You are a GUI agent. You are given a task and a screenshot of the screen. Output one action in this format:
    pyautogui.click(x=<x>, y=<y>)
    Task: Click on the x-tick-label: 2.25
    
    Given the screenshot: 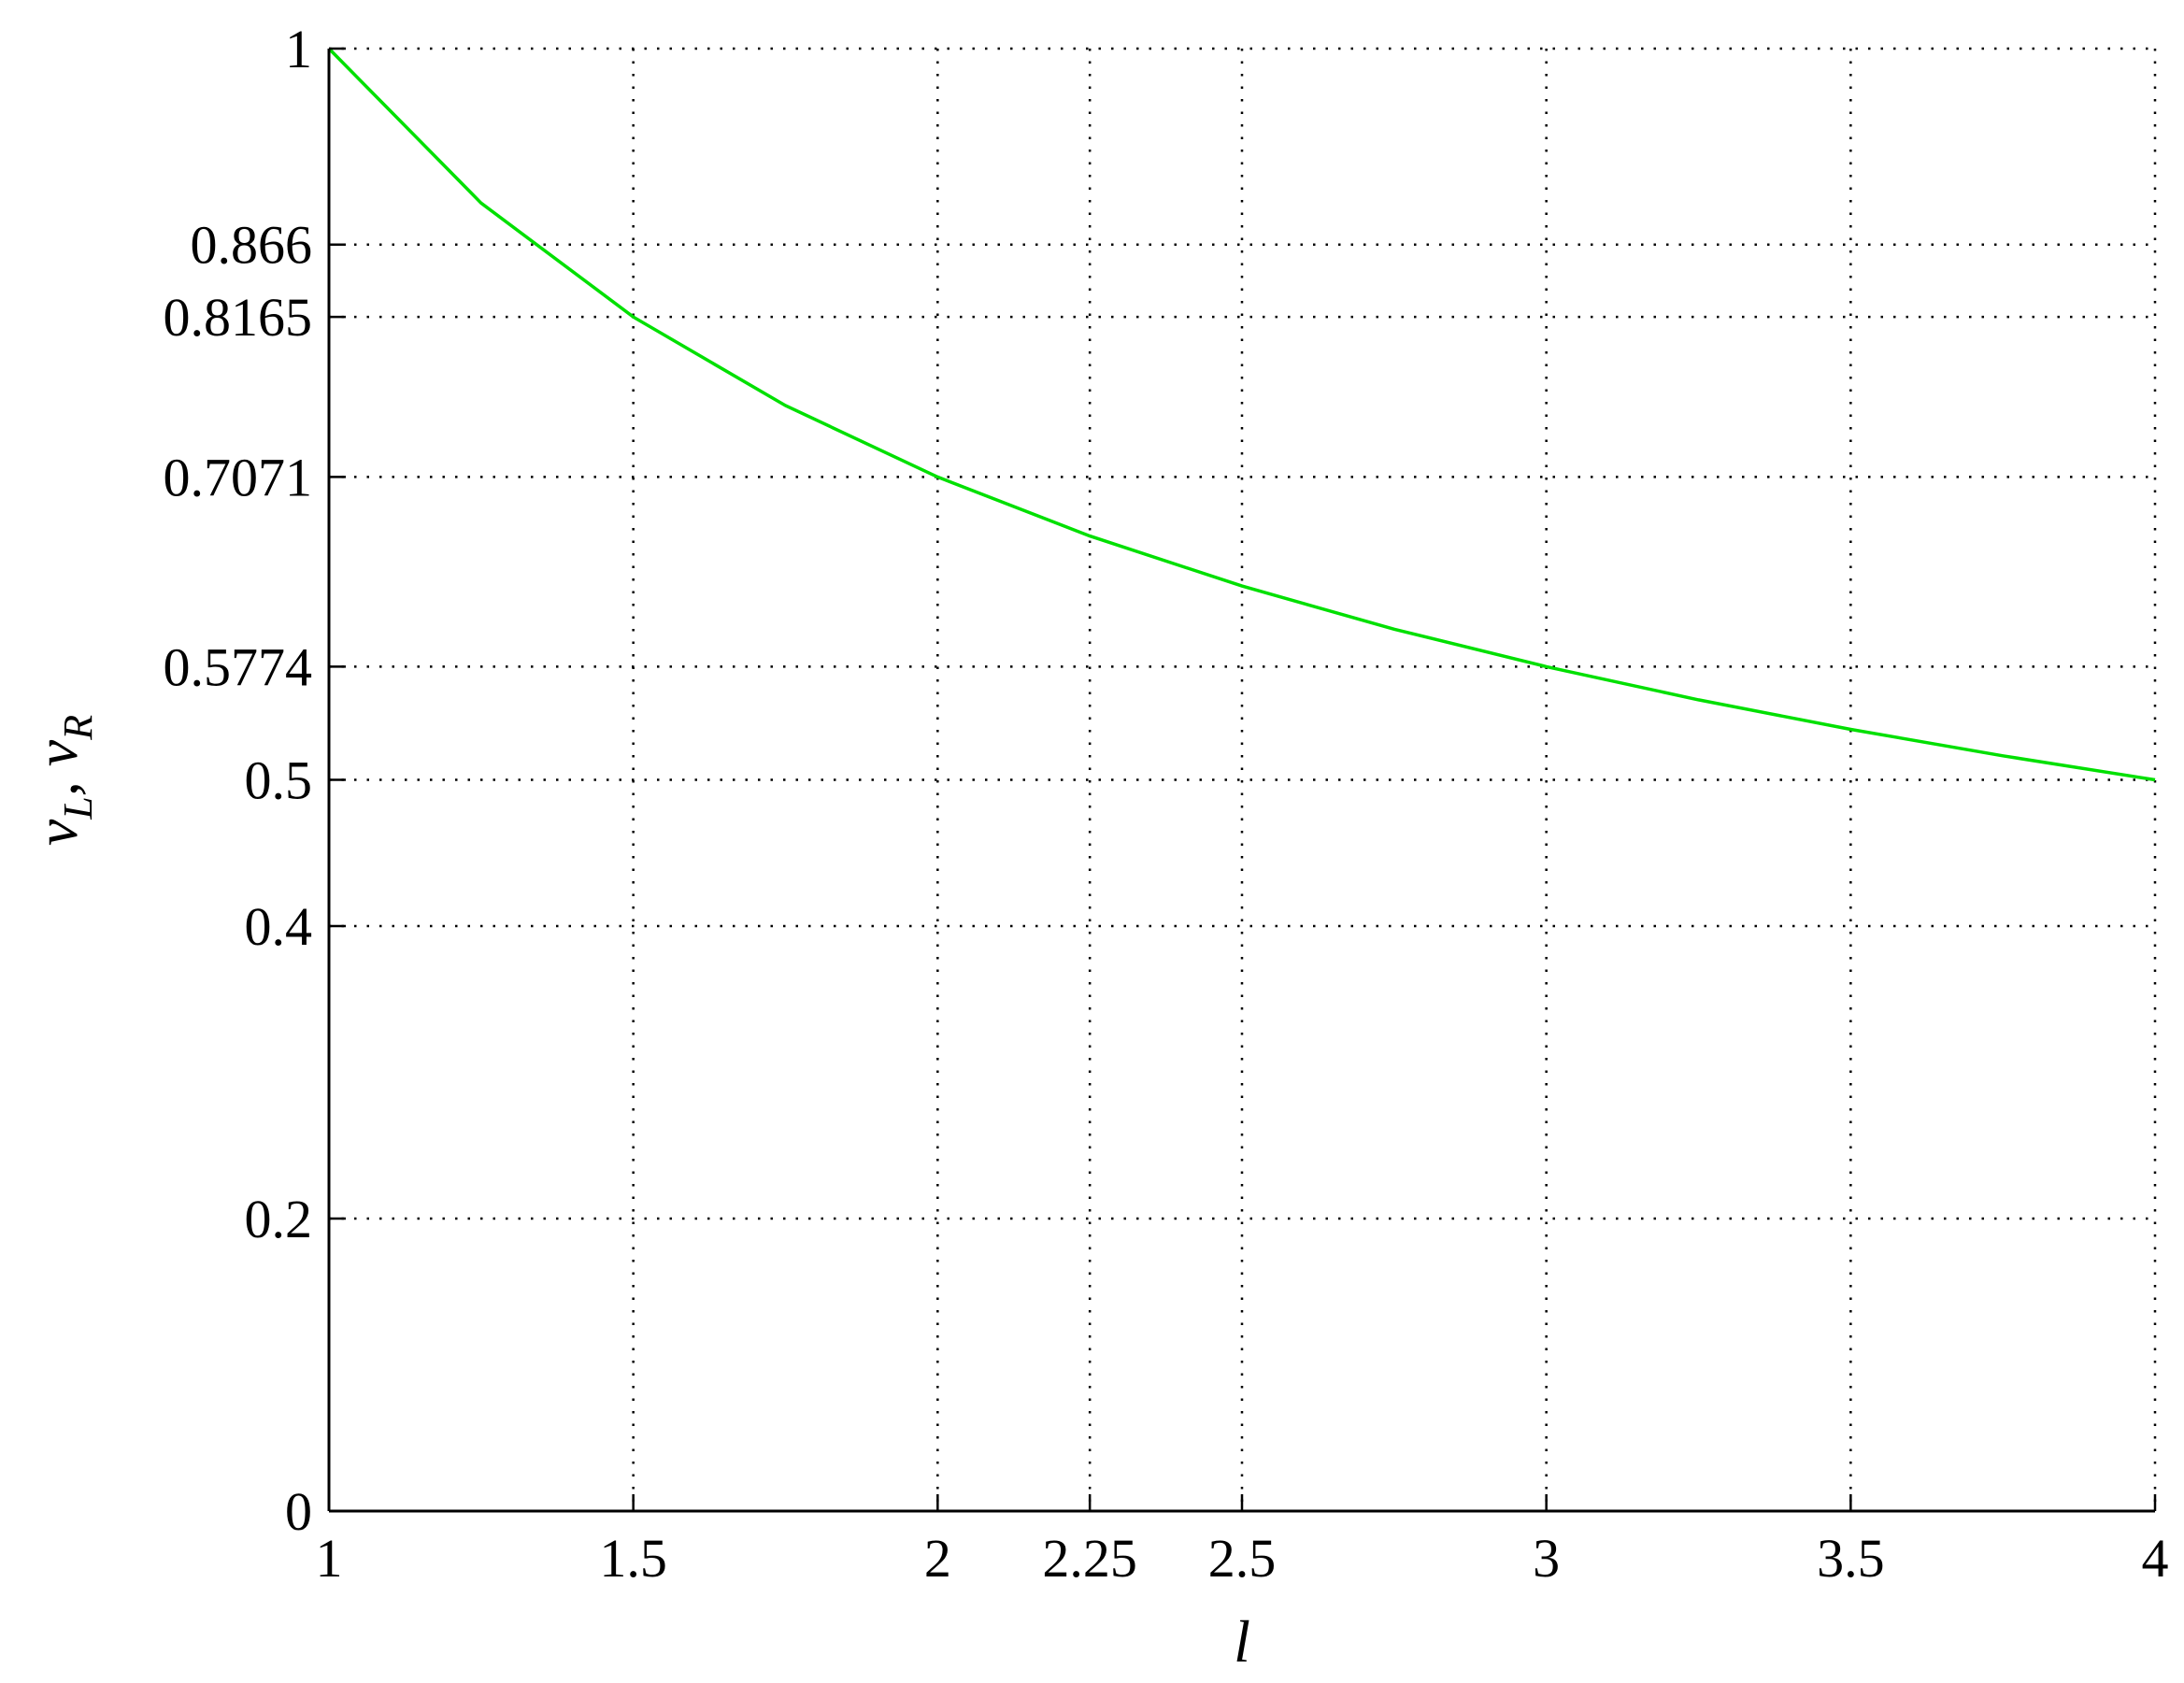 What is the action you would take?
    pyautogui.click(x=1089, y=1558)
    